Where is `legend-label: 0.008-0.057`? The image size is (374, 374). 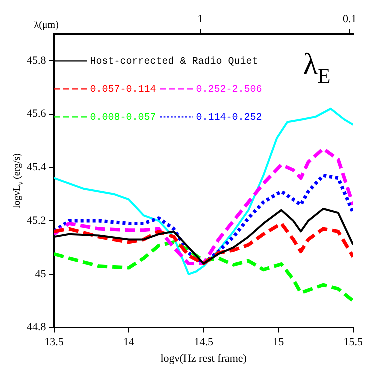
legend-label: 0.008-0.057 is located at coordinates (123, 118).